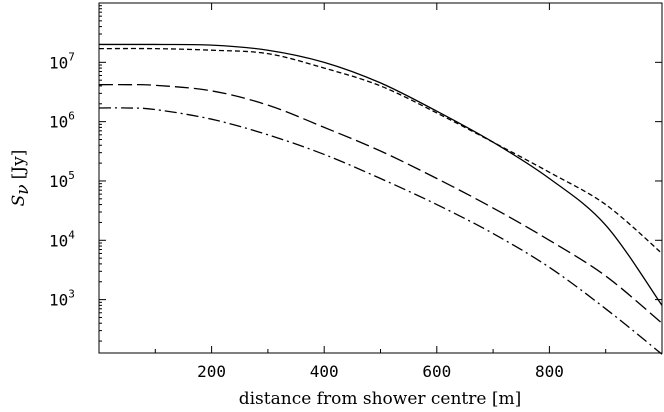 This screenshot has width=664, height=412. What do you see at coordinates (62, 239) in the screenshot?
I see `y-tick-label: 10⁴` at bounding box center [62, 239].